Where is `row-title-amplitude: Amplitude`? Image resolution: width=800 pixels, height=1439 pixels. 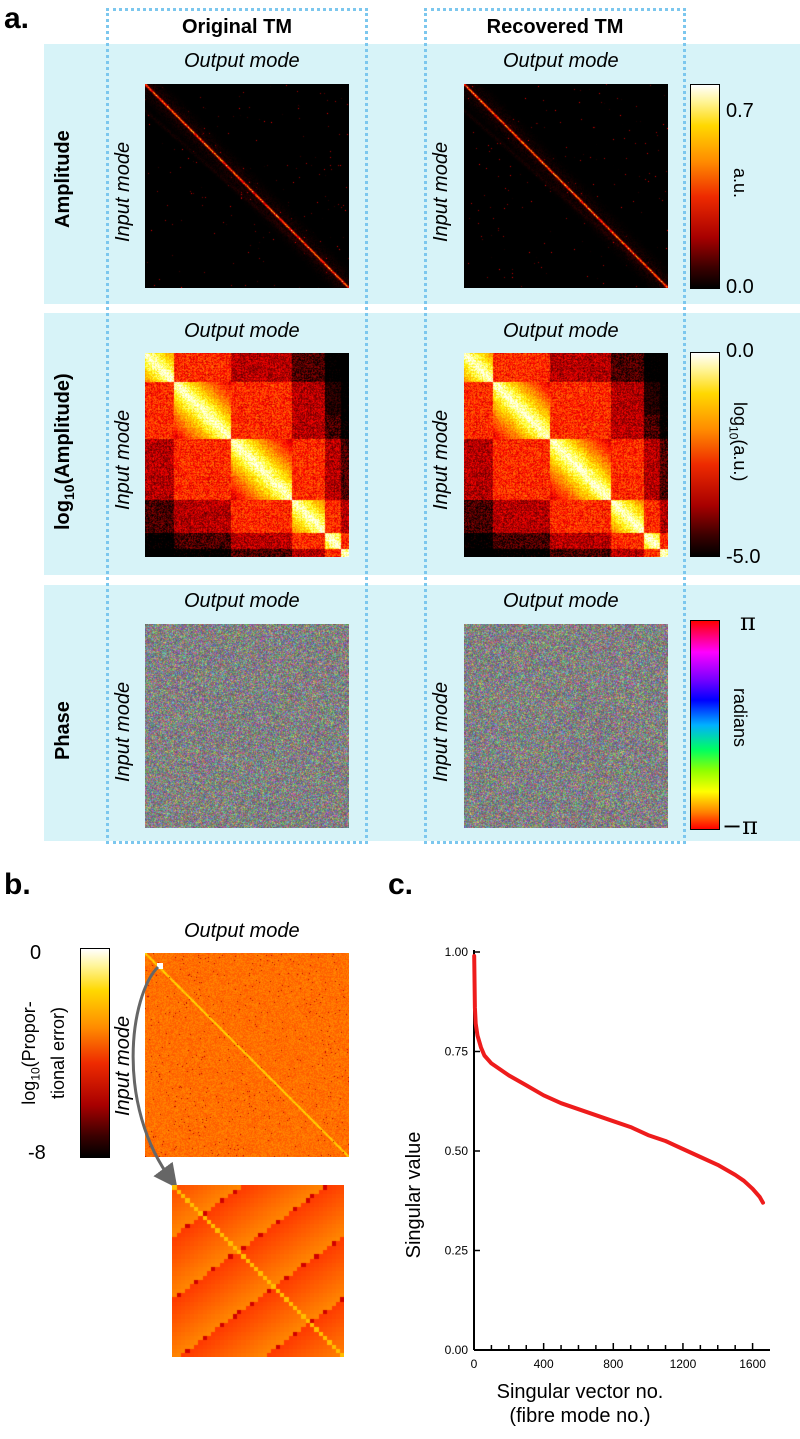 row-title-amplitude: Amplitude is located at coordinates (63, 179).